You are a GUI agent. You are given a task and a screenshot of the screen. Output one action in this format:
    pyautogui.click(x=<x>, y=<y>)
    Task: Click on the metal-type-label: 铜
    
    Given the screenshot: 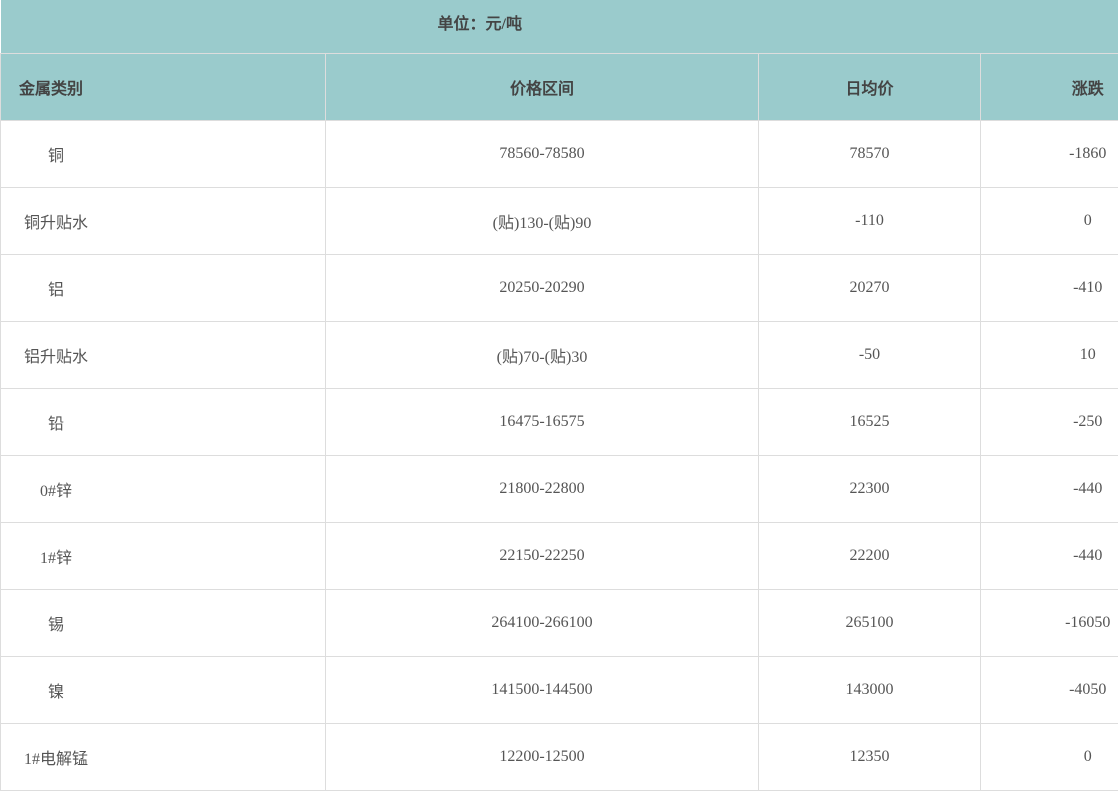 What is the action you would take?
    pyautogui.click(x=56, y=154)
    